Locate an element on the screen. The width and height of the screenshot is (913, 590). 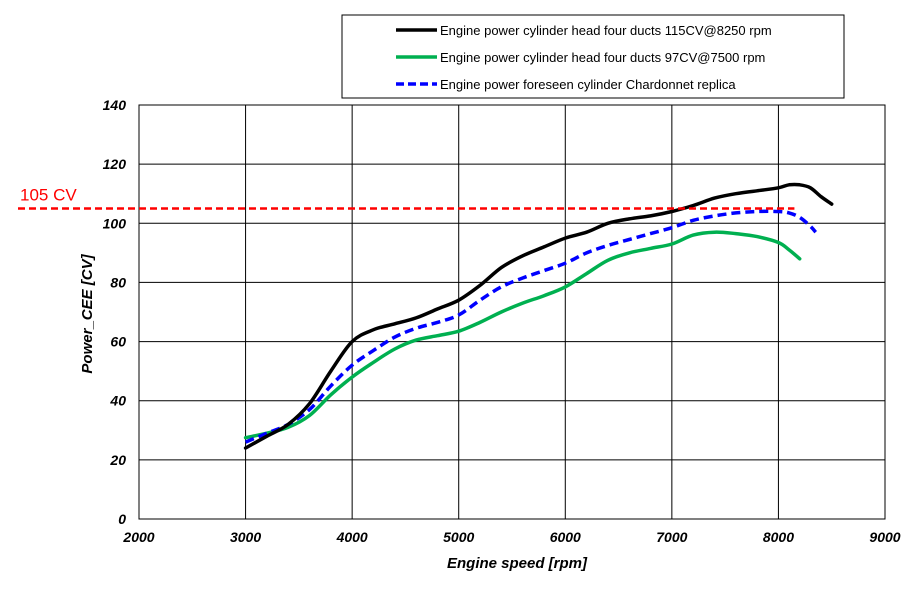
reference-line: 105 CV is located at coordinates (406, 198).